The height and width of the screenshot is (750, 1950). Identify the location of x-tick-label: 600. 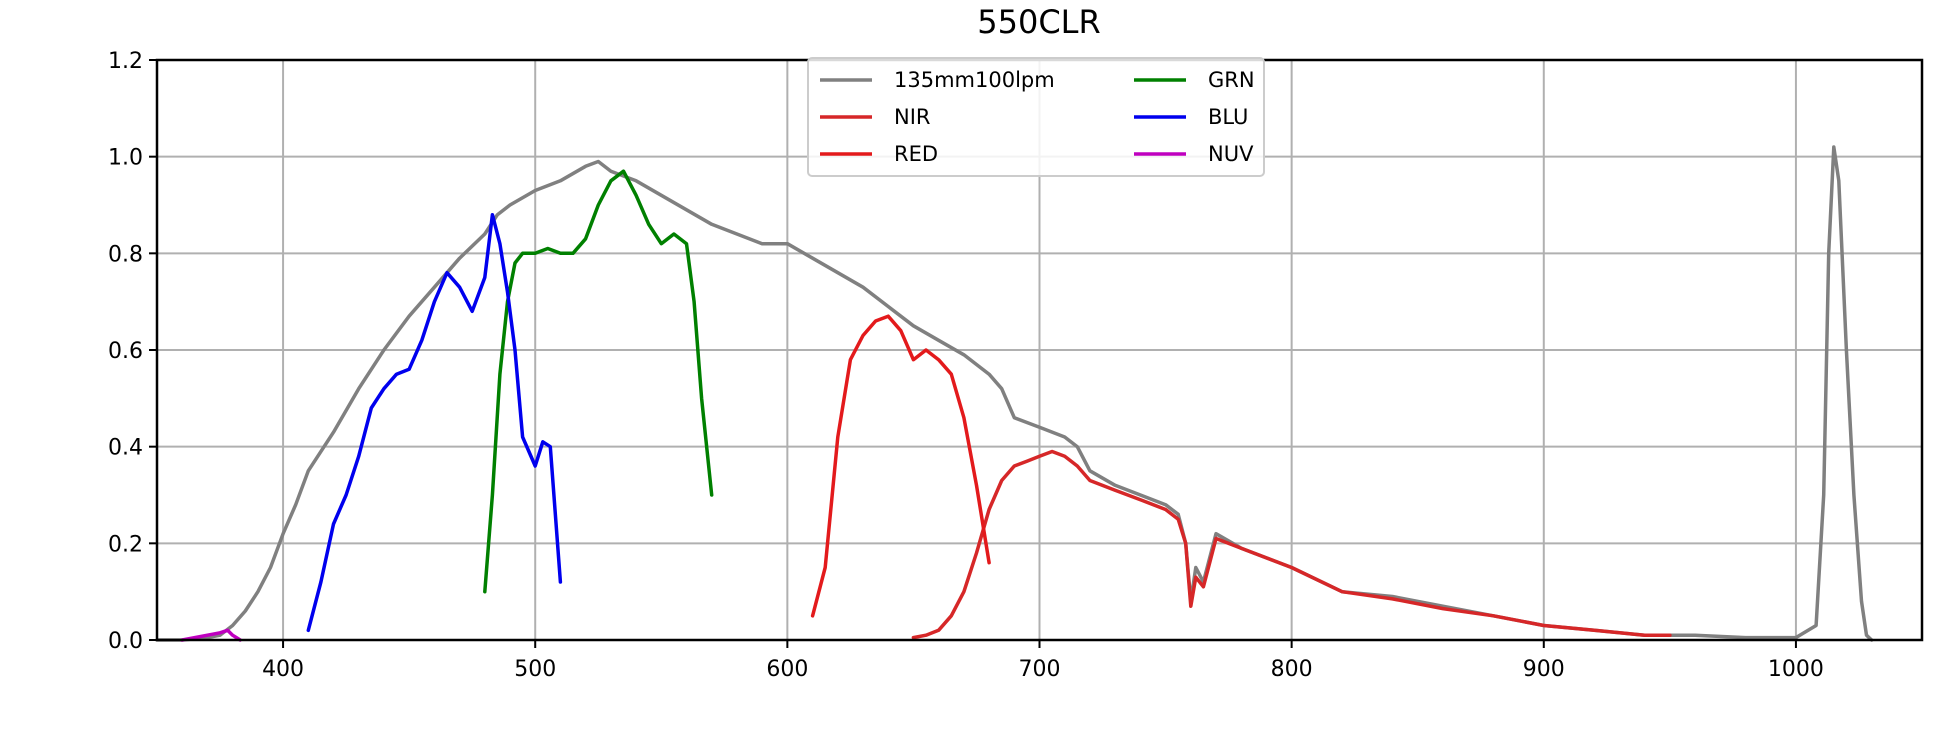
(787, 669).